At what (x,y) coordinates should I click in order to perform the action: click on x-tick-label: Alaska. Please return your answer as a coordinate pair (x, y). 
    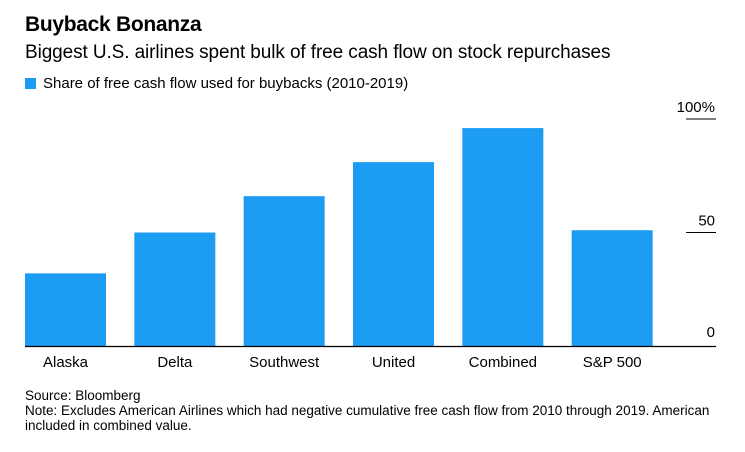
    Looking at the image, I should click on (66, 362).